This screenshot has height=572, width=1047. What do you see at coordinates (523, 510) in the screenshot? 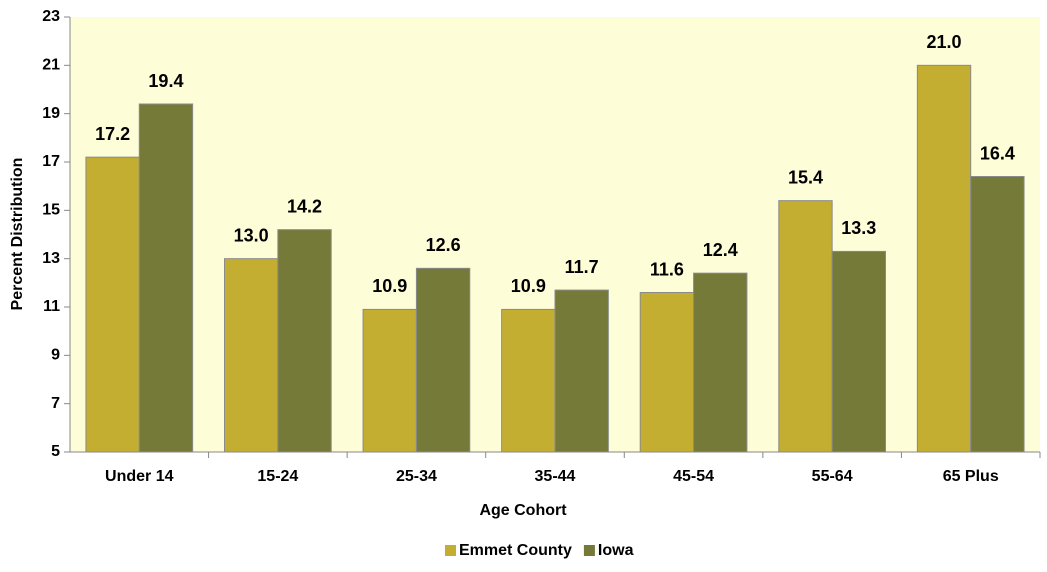
I see `x-axis-title: Age Cohort` at bounding box center [523, 510].